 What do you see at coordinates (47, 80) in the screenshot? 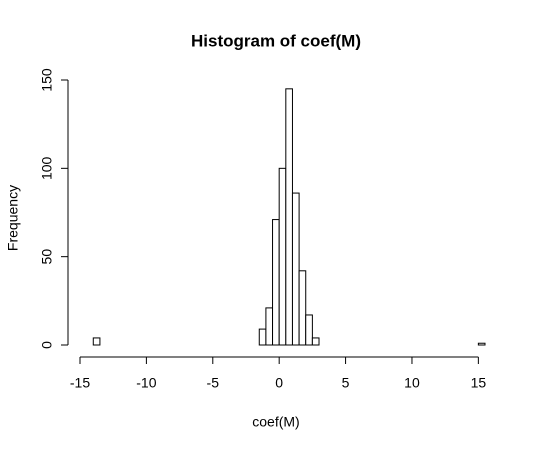
I see `y-tick-label: 150` at bounding box center [47, 80].